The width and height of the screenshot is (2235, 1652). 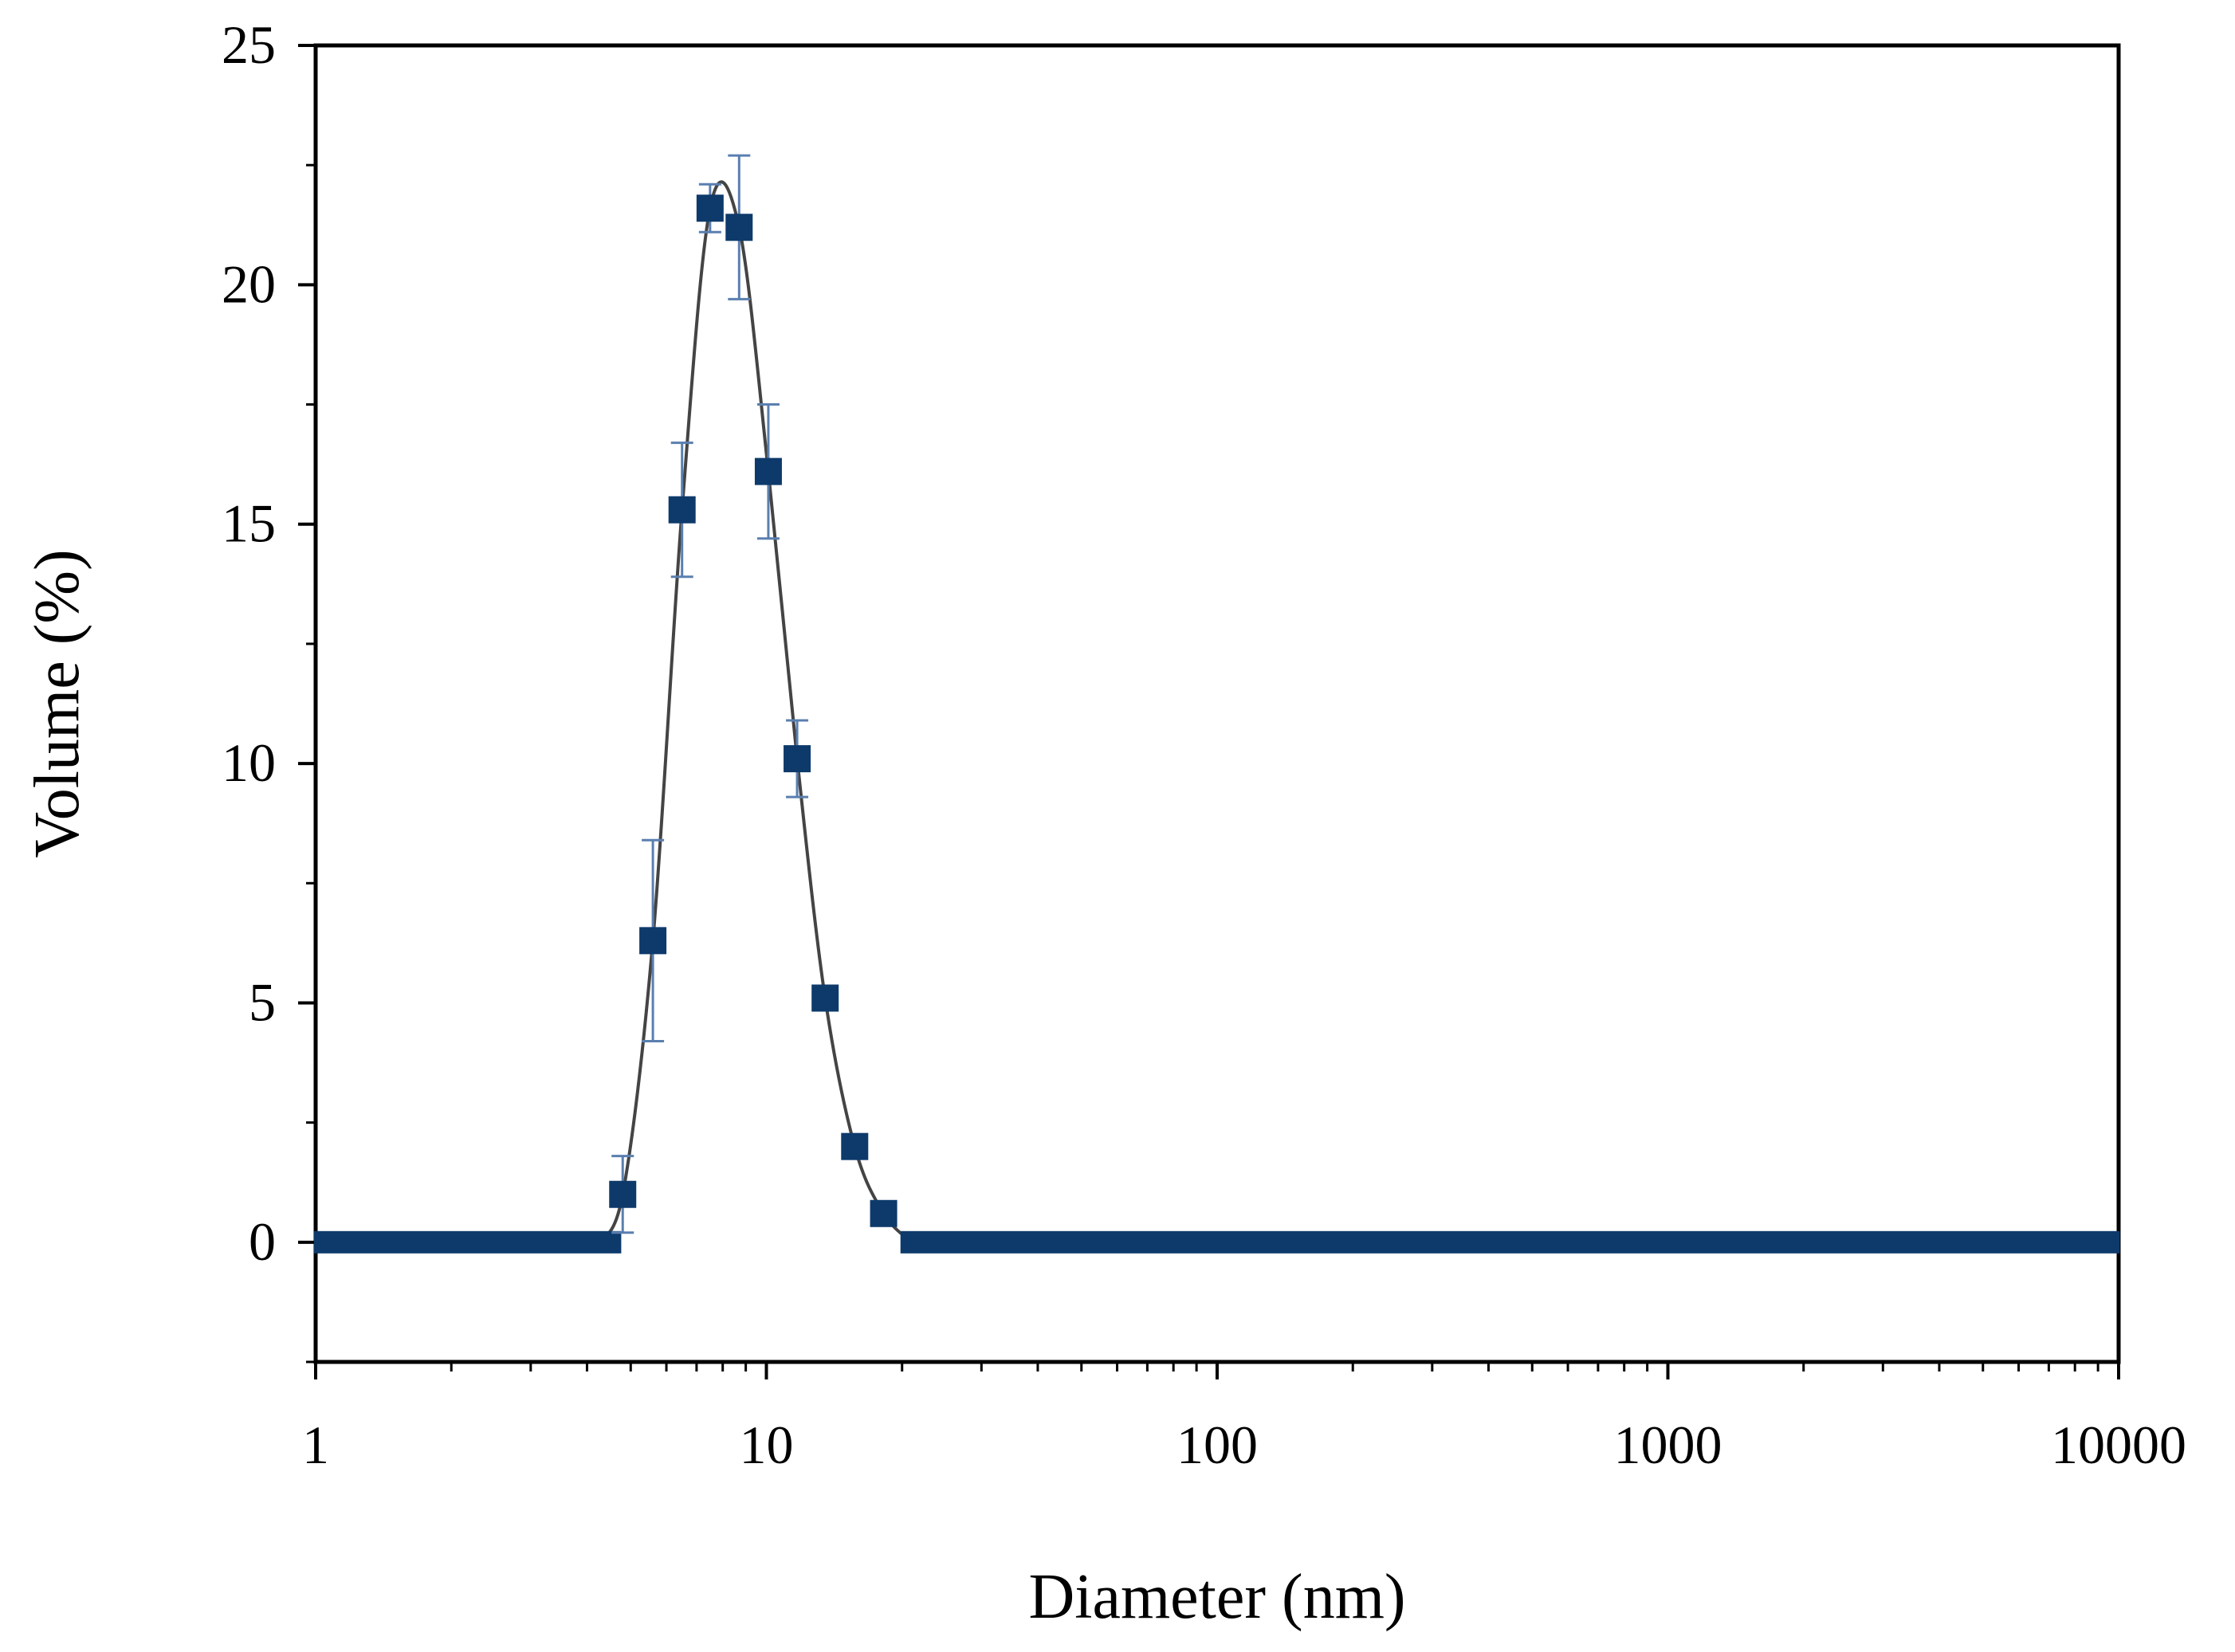 What do you see at coordinates (753, 694) in the screenshot?
I see `data-points` at bounding box center [753, 694].